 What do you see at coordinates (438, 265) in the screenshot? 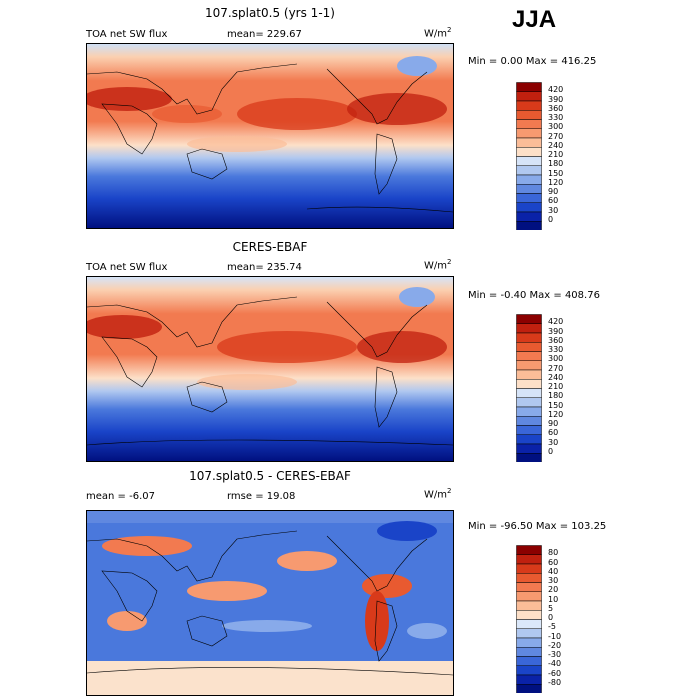
I see `panel-2-units: W/m2` at bounding box center [438, 265].